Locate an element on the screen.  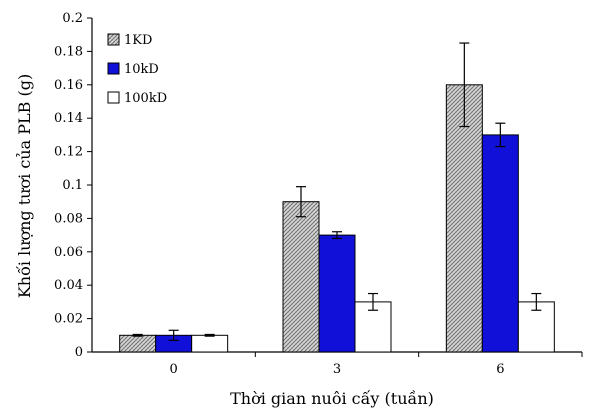
legend-swatch-100kd is located at coordinates (113, 97).